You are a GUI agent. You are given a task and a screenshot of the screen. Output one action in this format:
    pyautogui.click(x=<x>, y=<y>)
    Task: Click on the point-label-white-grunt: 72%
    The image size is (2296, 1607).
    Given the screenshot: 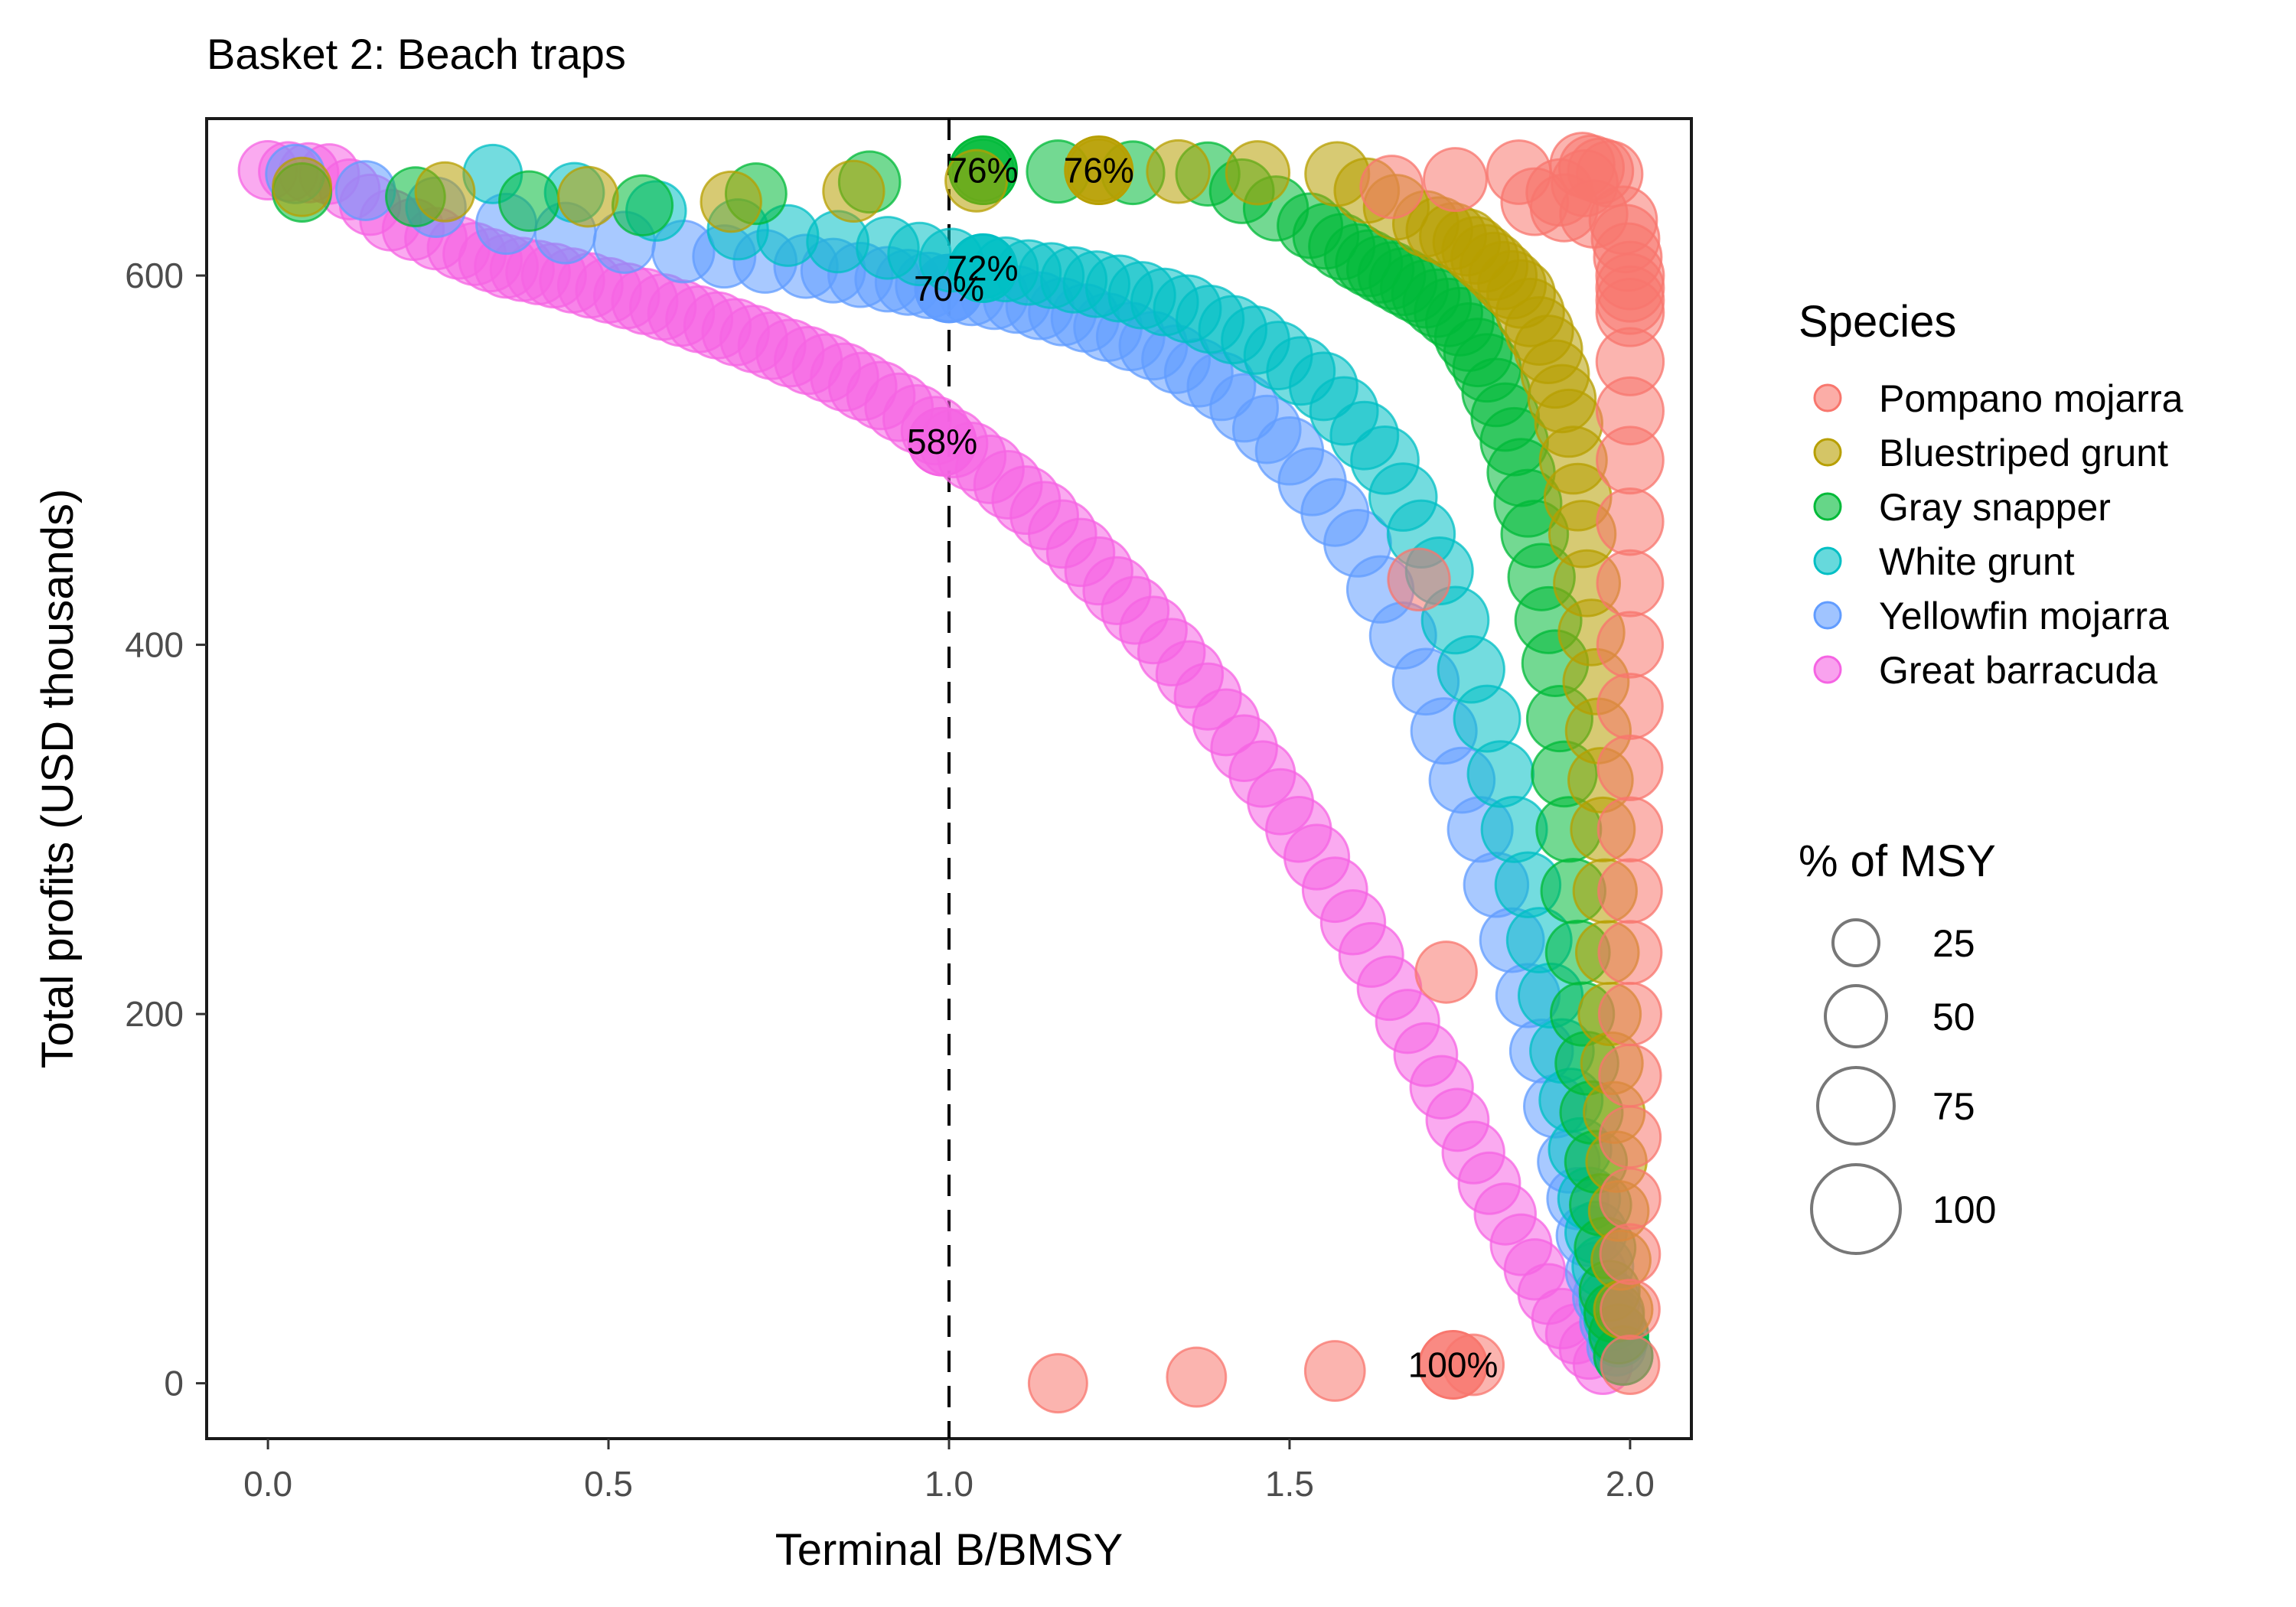 What is the action you would take?
    pyautogui.click(x=982, y=268)
    